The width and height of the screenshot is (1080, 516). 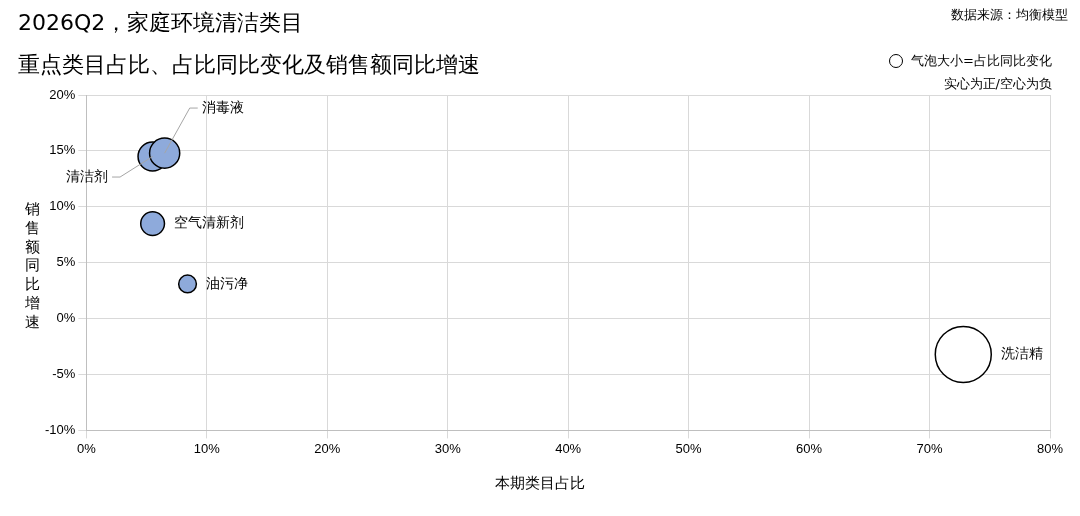 What do you see at coordinates (64, 374) in the screenshot?
I see `y-tick-label: -5%` at bounding box center [64, 374].